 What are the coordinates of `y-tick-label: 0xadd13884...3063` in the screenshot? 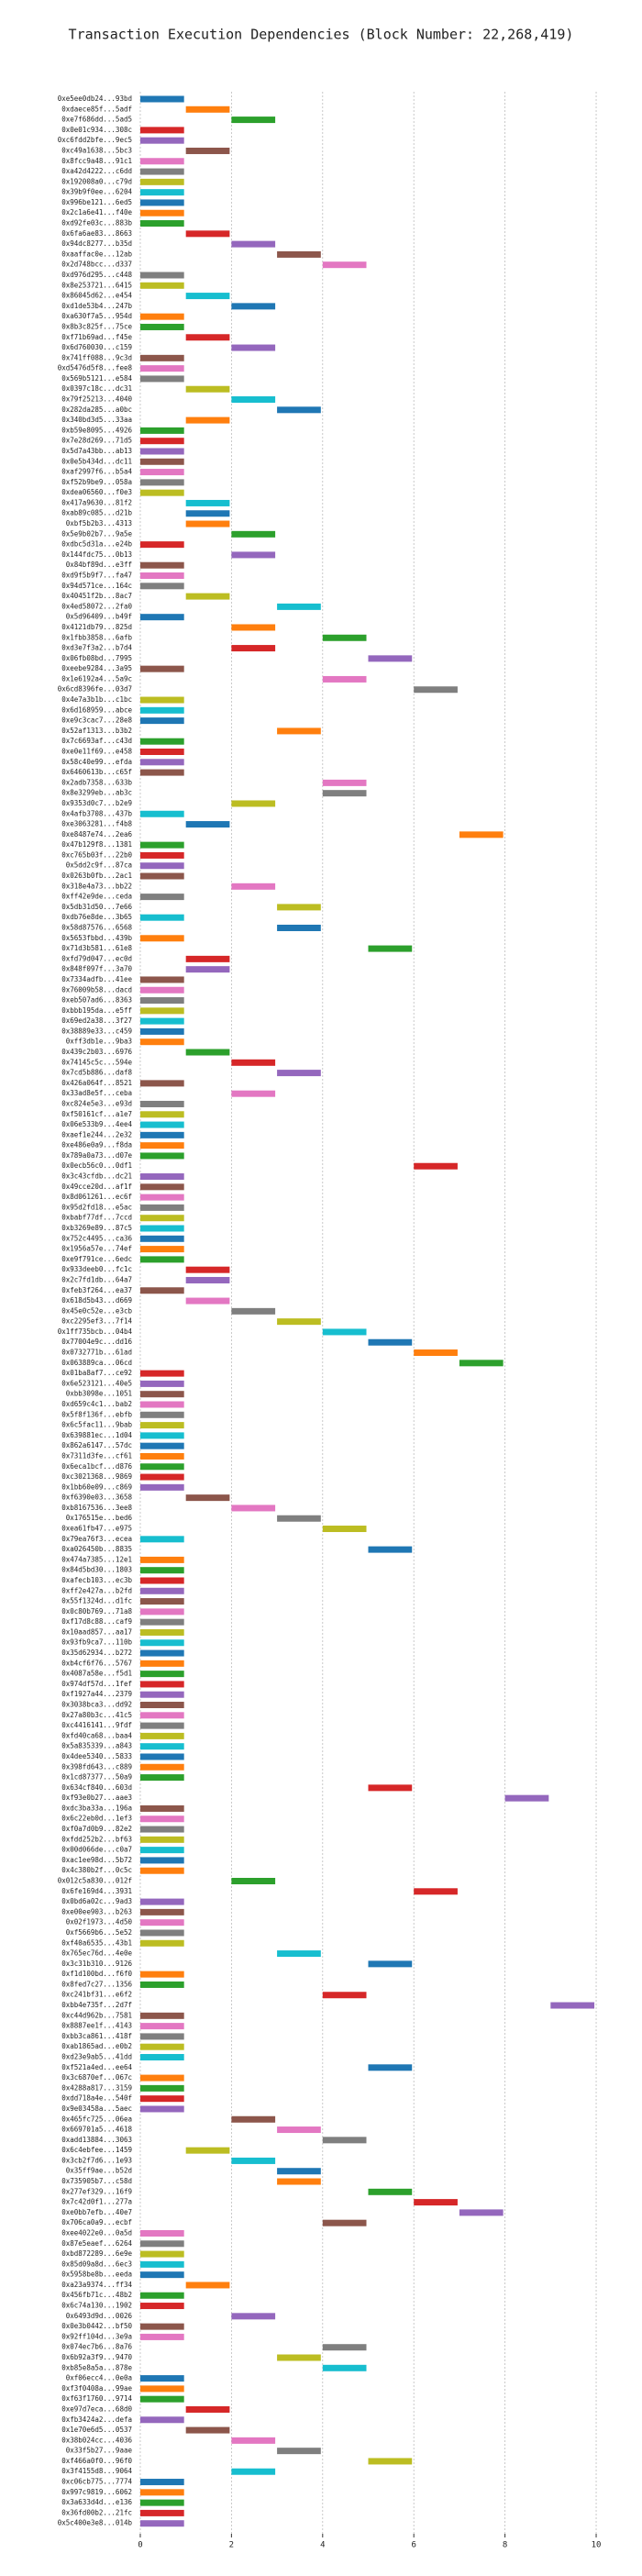 It's located at (96, 2140).